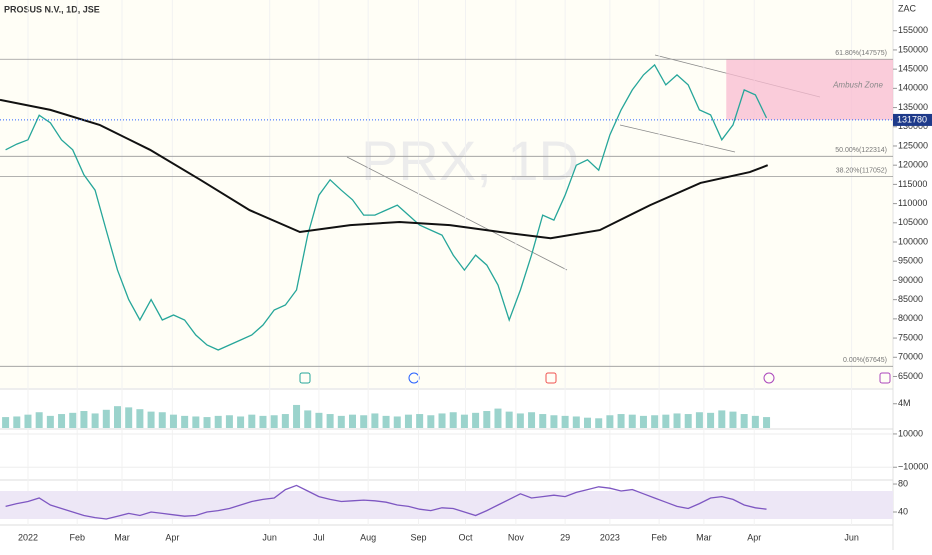 The width and height of the screenshot is (932, 555). What do you see at coordinates (913, 107) in the screenshot?
I see `y-tick-label: 135000` at bounding box center [913, 107].